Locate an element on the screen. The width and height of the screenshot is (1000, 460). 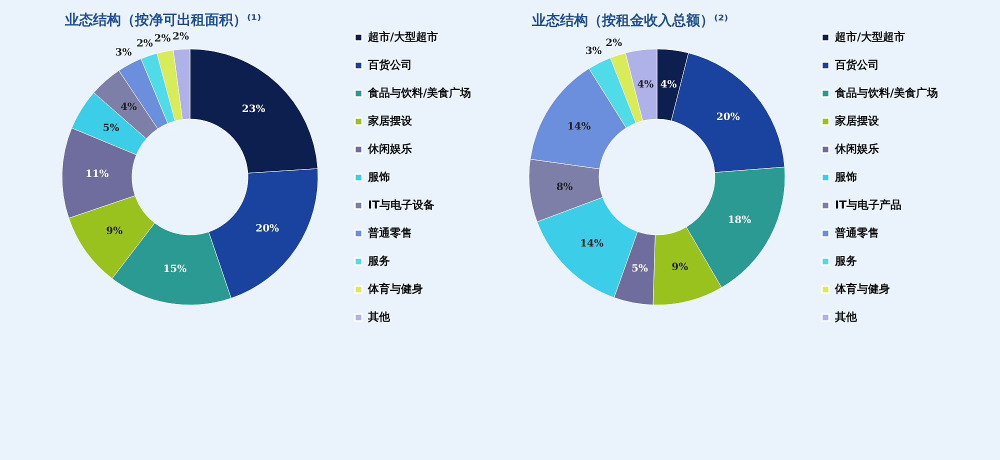
data-label: 8% is located at coordinates (565, 188).